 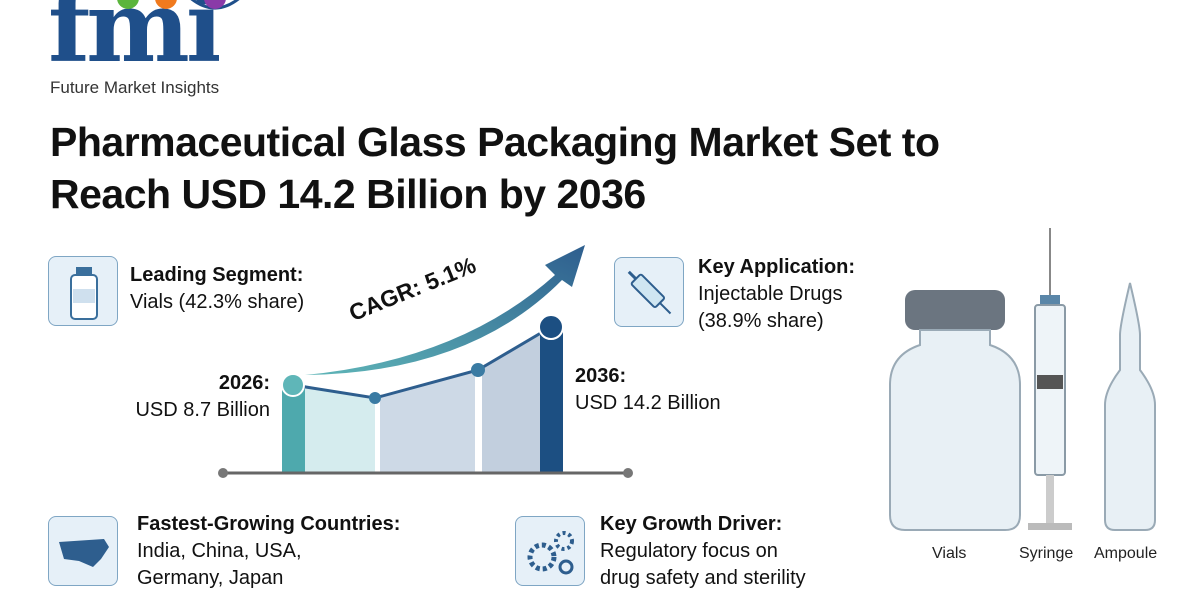 What do you see at coordinates (269, 524) in the screenshot?
I see `fastest-growing-heading: Fastest-Growing Countries:` at bounding box center [269, 524].